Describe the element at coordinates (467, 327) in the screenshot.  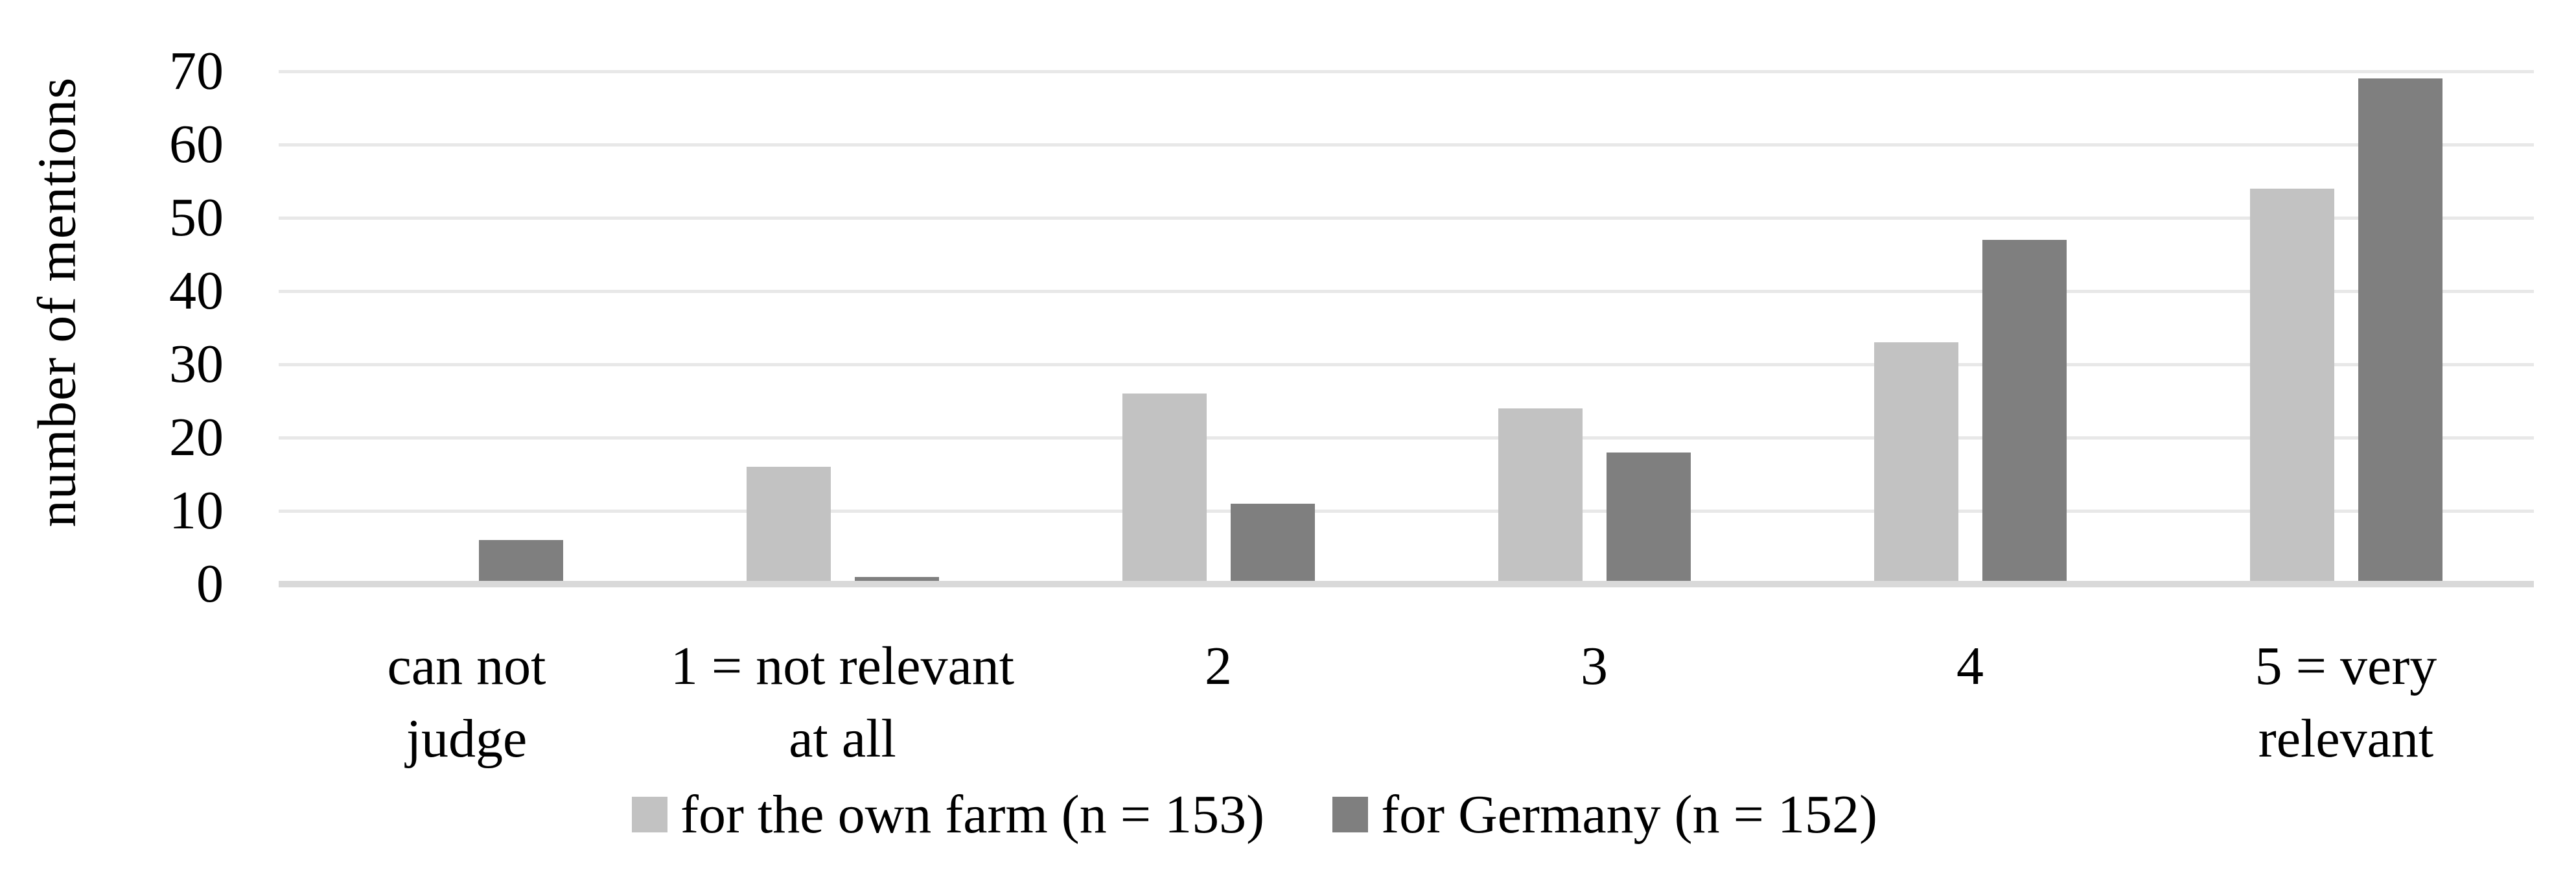
I see `bar-group-can-not-judge` at that location.